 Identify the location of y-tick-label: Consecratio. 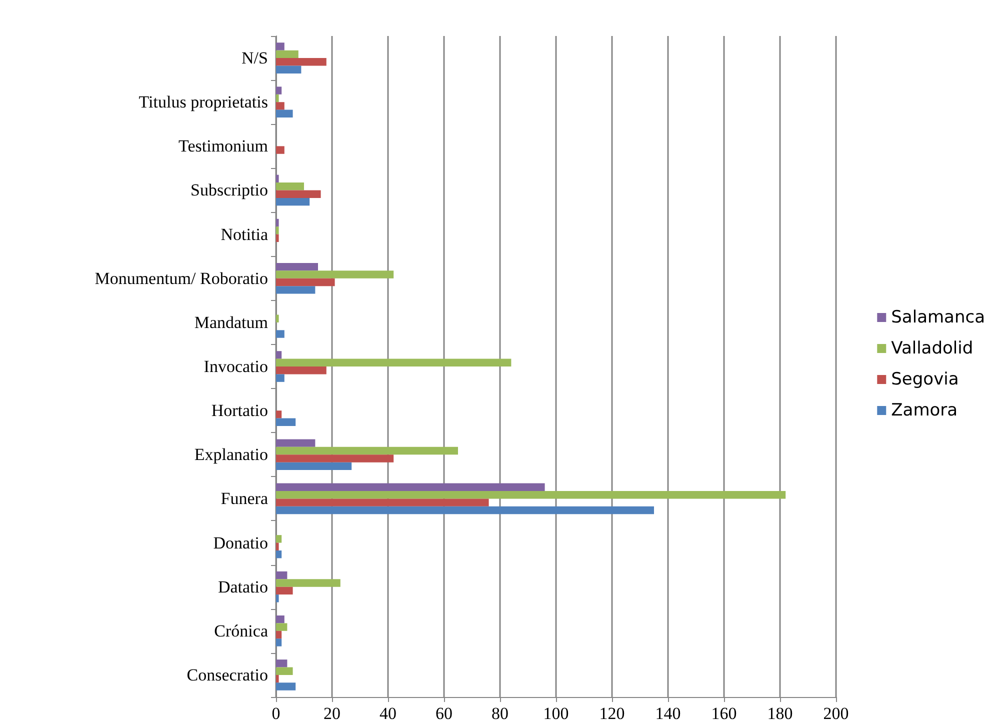
(227, 674).